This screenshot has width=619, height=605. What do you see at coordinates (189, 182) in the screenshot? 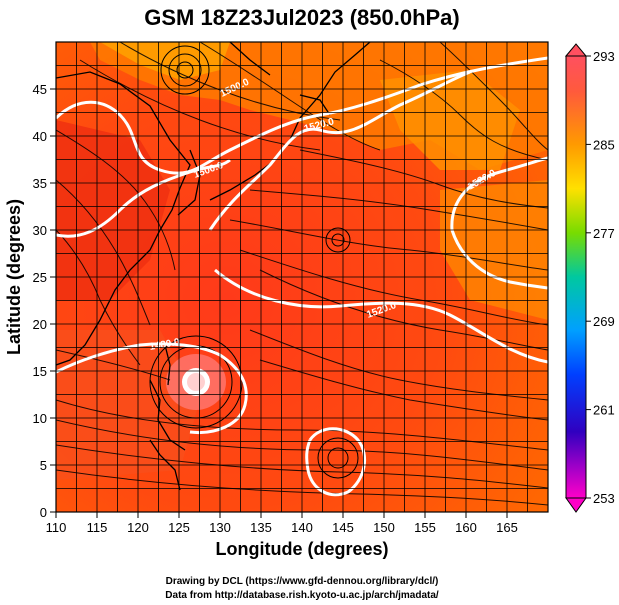
I see `korea-peninsula` at bounding box center [189, 182].